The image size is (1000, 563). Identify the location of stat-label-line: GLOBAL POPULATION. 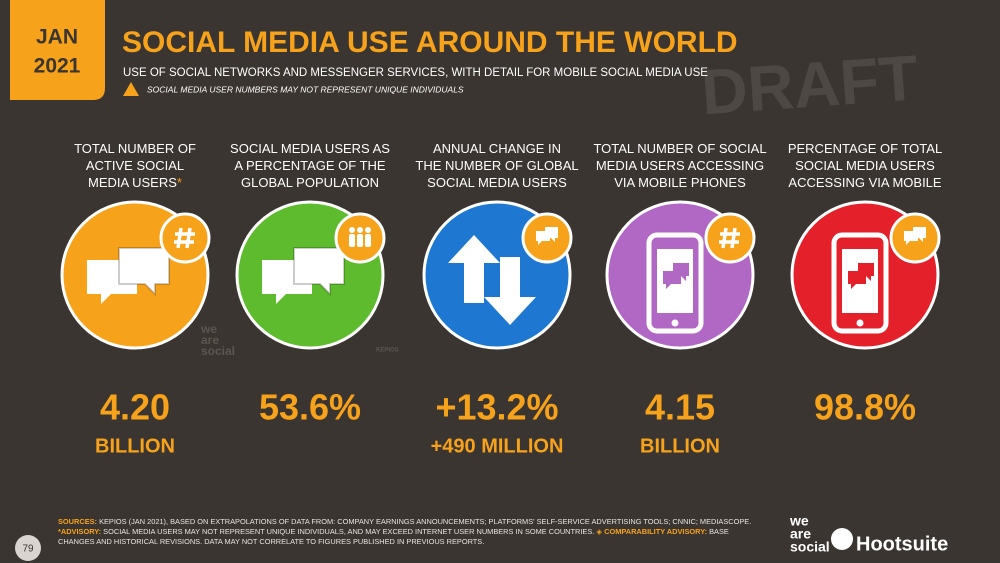
(310, 182).